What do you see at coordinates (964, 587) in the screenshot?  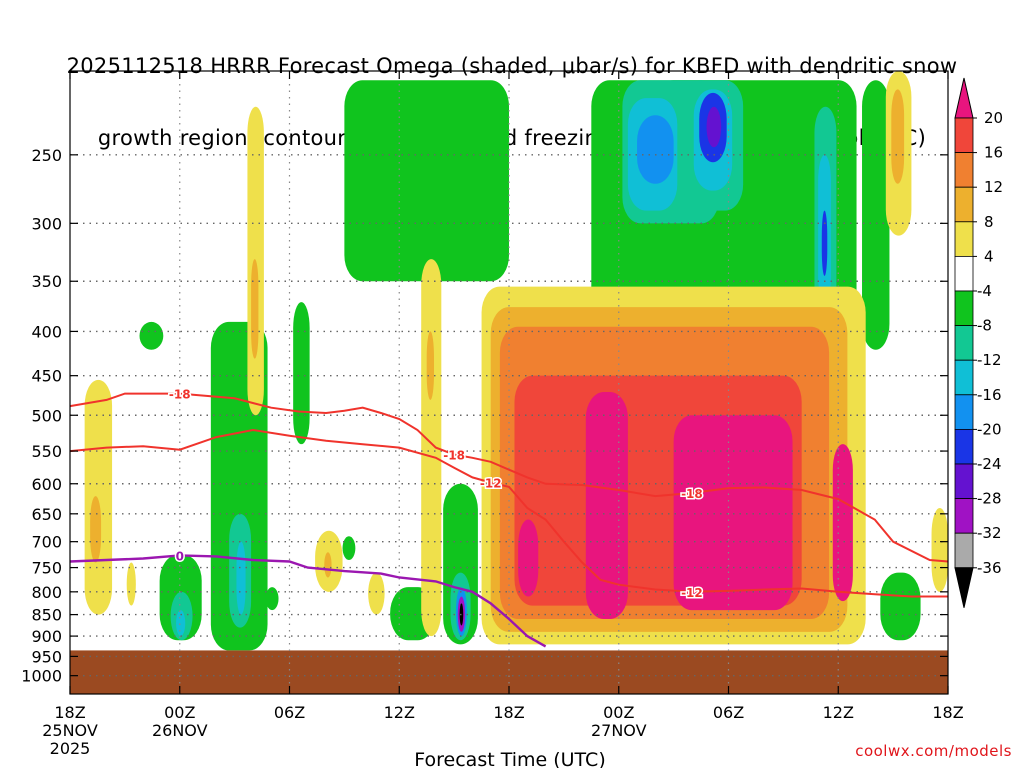 I see `colorbar-cap-bottom` at bounding box center [964, 587].